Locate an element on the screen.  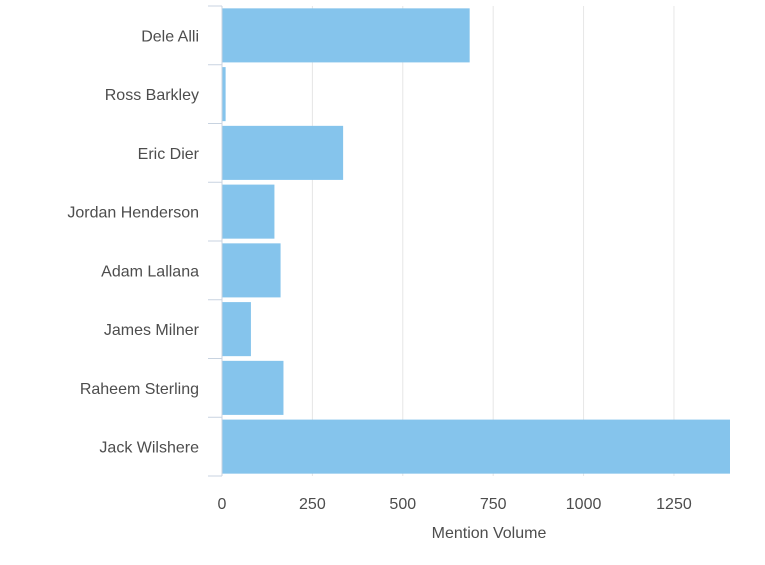
category-label: Dele Alli is located at coordinates (170, 36).